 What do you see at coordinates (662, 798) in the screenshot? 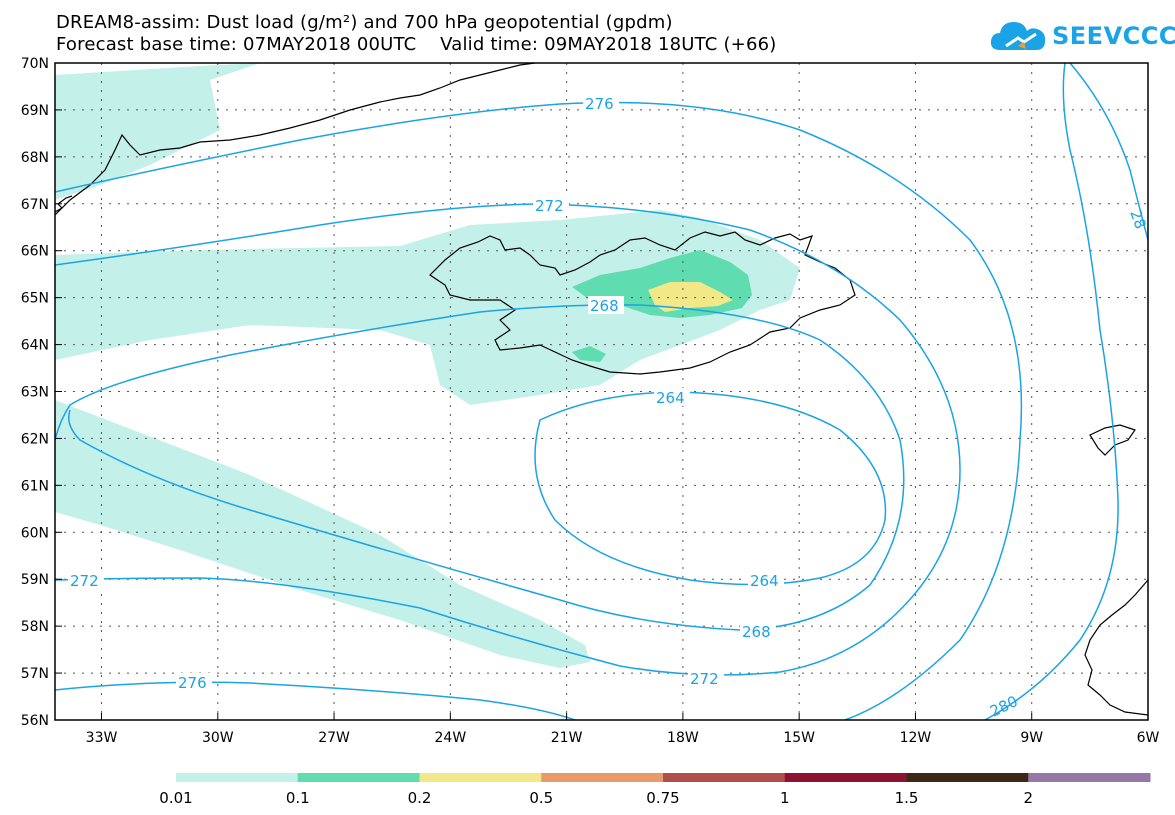
I see `colorbar-label: 0.75` at bounding box center [662, 798].